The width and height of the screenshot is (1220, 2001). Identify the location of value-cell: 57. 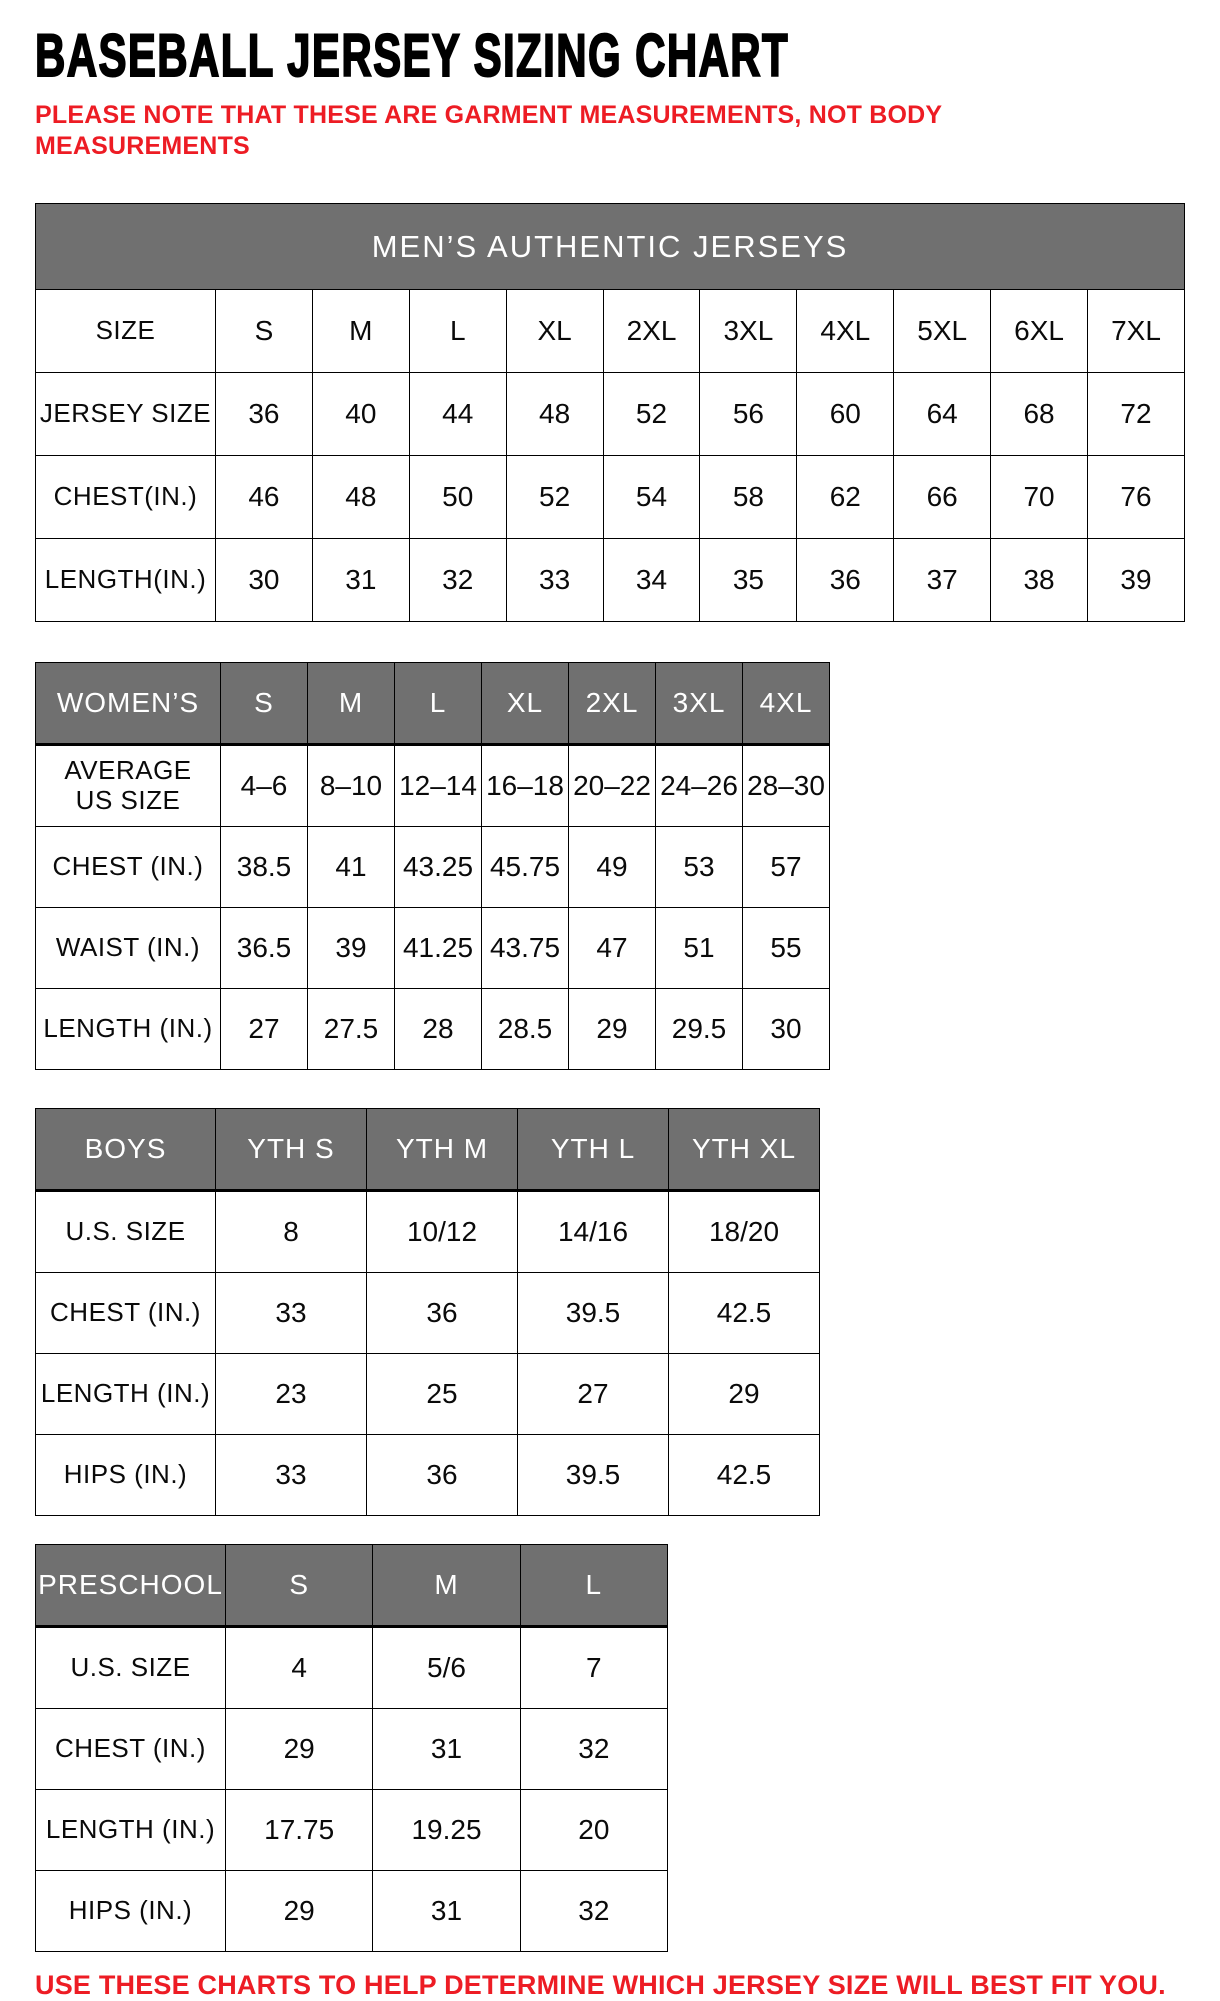
(786, 867).